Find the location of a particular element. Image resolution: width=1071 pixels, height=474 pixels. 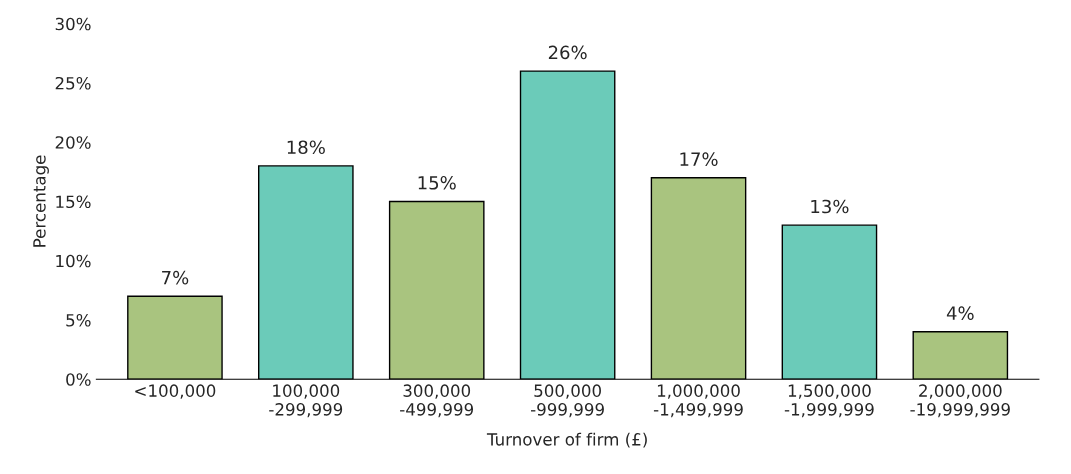

x-tick-label: 1,000,000 -1,499,999 is located at coordinates (698, 401).